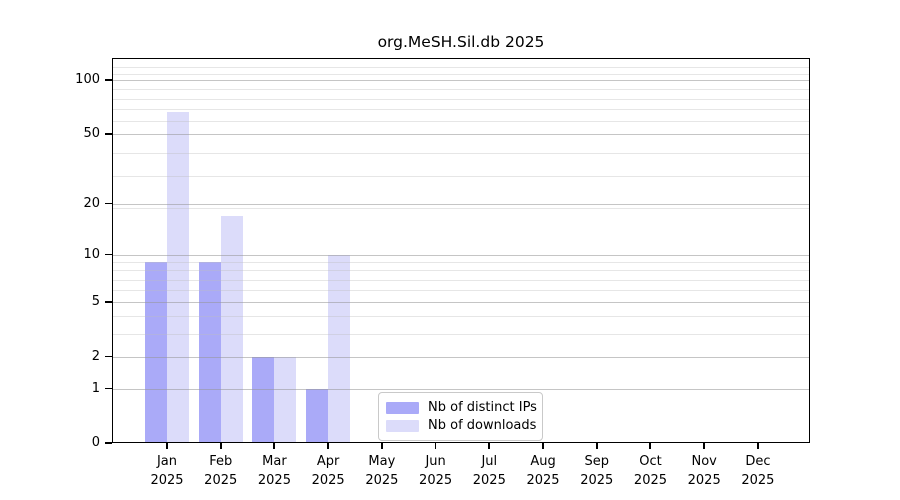  I want to click on legend-row-distinct-ips: Nb of distinct IPs, so click(461, 407).